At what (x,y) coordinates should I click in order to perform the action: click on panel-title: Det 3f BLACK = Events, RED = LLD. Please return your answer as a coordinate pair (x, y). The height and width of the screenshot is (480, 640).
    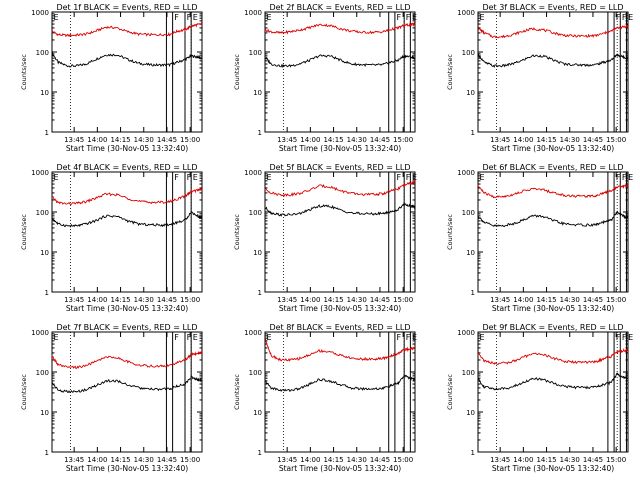
    Looking at the image, I should click on (552, 7).